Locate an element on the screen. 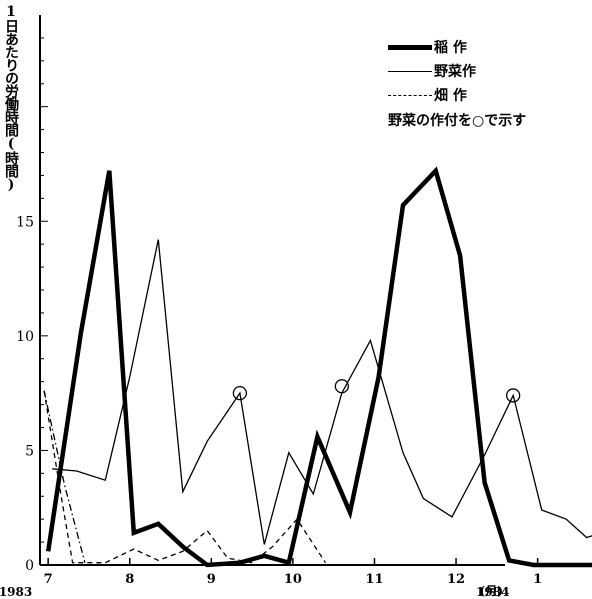 This screenshot has width=592, height=599. x-tick-label: 10 is located at coordinates (293, 579).